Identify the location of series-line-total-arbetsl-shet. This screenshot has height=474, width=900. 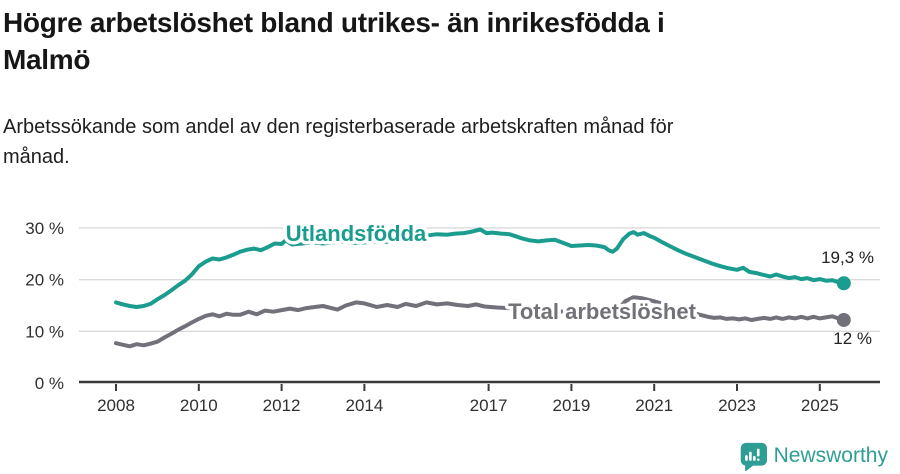
(480, 322).